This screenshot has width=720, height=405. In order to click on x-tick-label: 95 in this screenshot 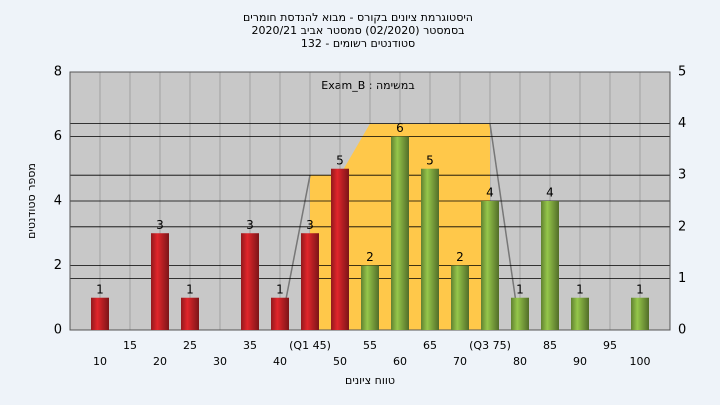, I will do `click(610, 345)`.